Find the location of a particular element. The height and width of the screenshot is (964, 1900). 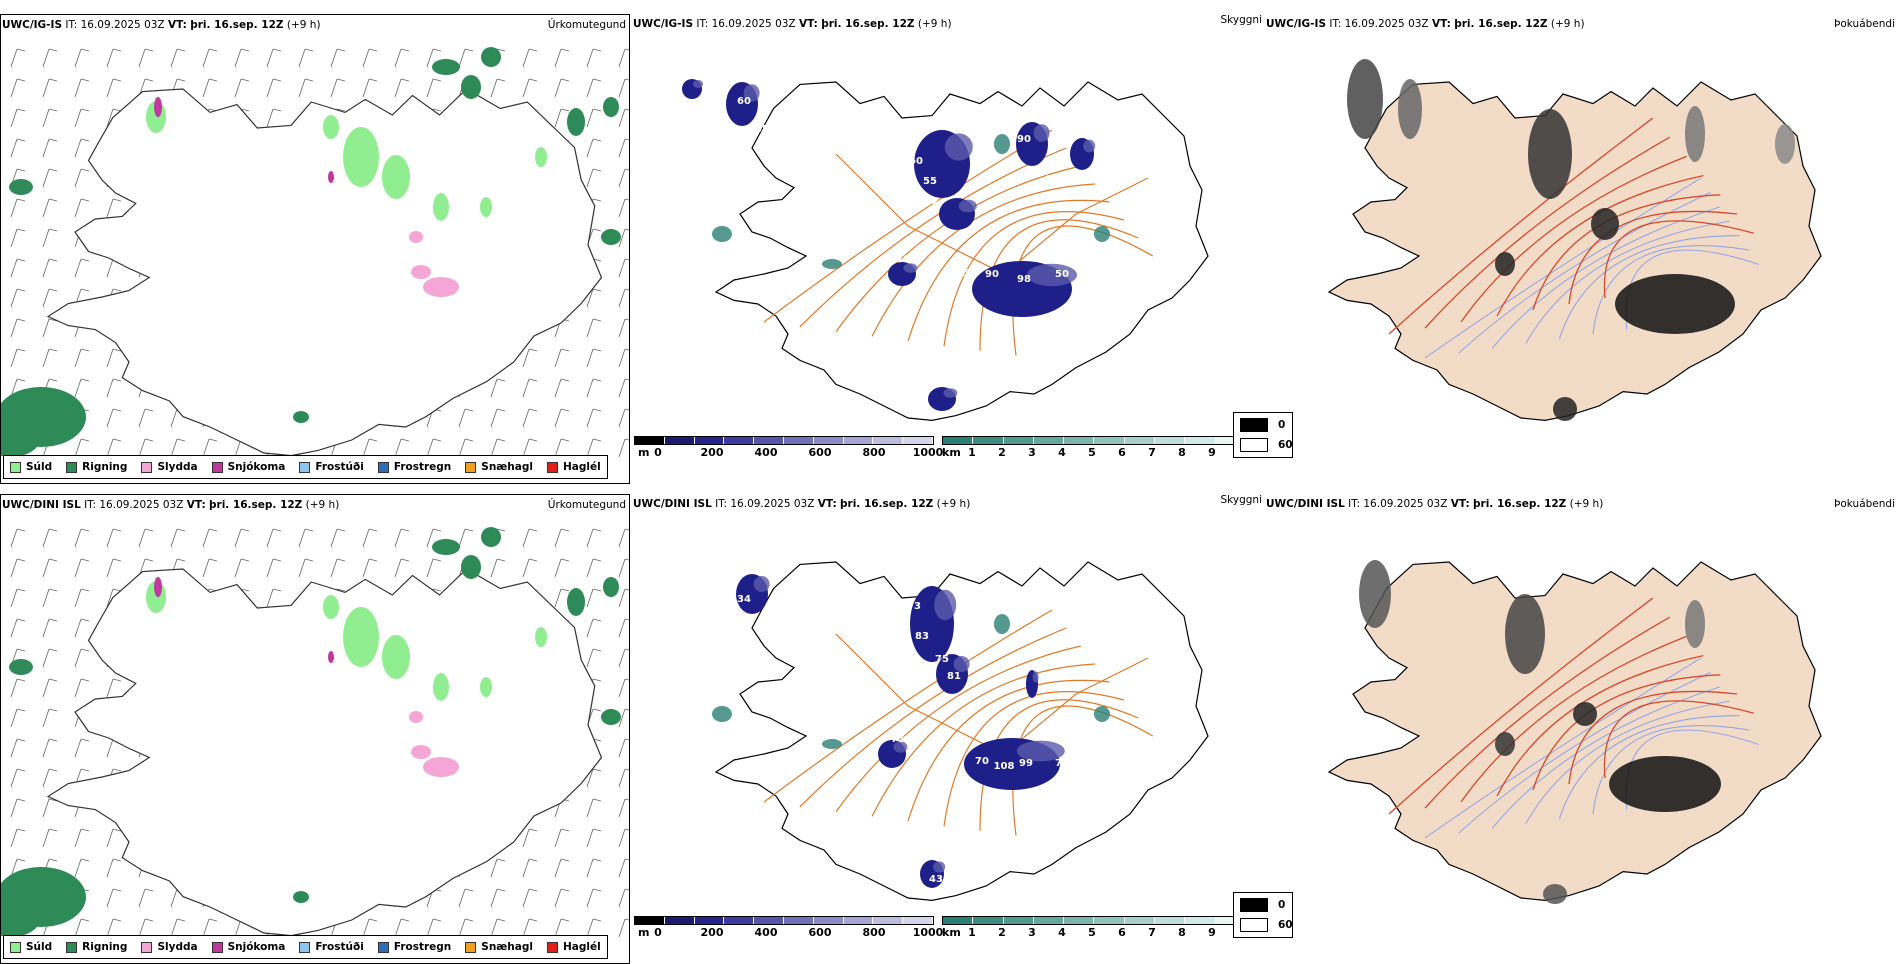

snow-depth-label: 77 is located at coordinates (1062, 763).